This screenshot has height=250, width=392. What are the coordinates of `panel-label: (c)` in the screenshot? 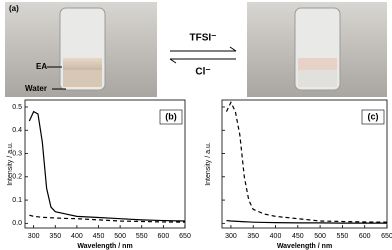 It's located at (373, 116).